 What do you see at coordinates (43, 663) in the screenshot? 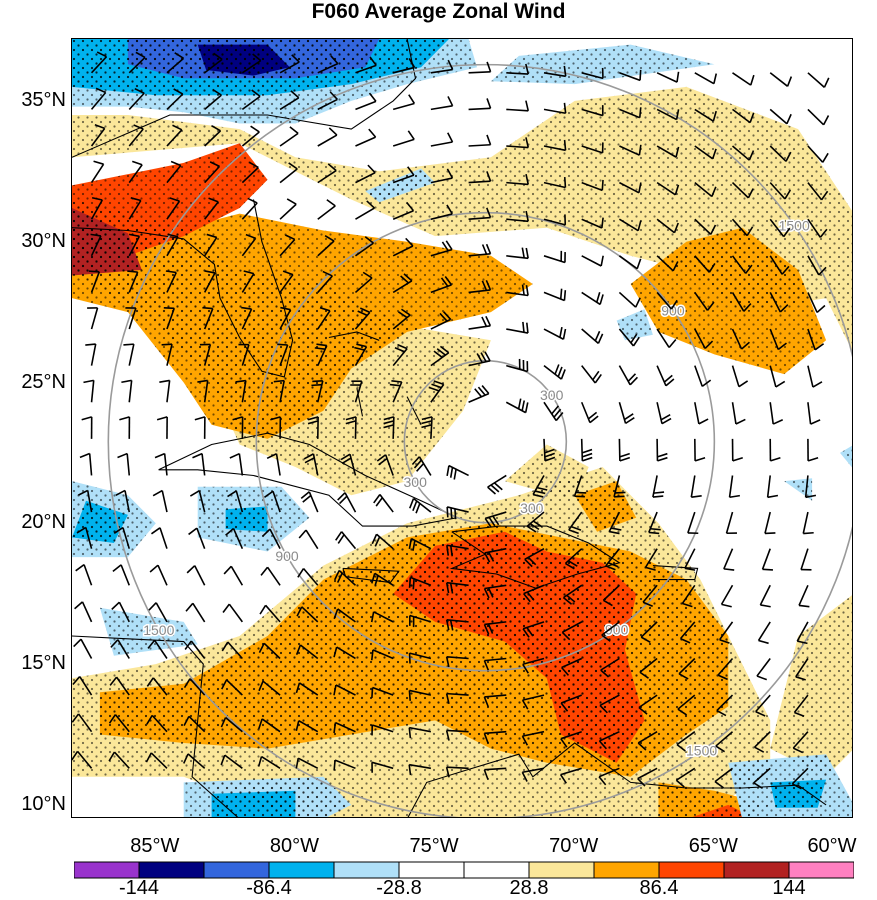
I see `latitude-label: 15°N` at bounding box center [43, 663].